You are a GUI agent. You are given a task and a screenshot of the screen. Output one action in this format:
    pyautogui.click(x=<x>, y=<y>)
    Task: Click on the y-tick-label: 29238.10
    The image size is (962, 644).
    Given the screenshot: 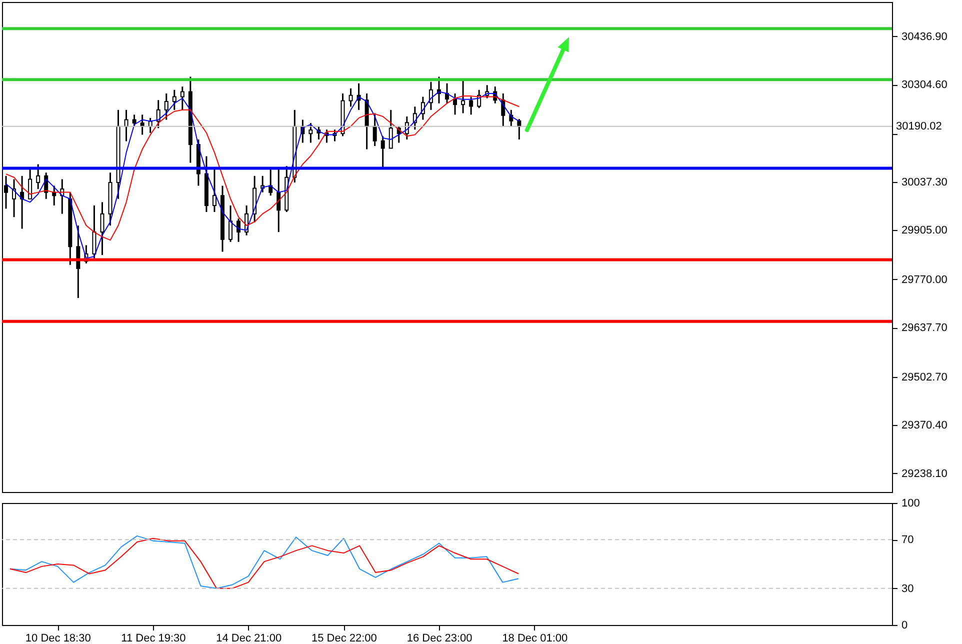 What is the action you would take?
    pyautogui.click(x=925, y=474)
    